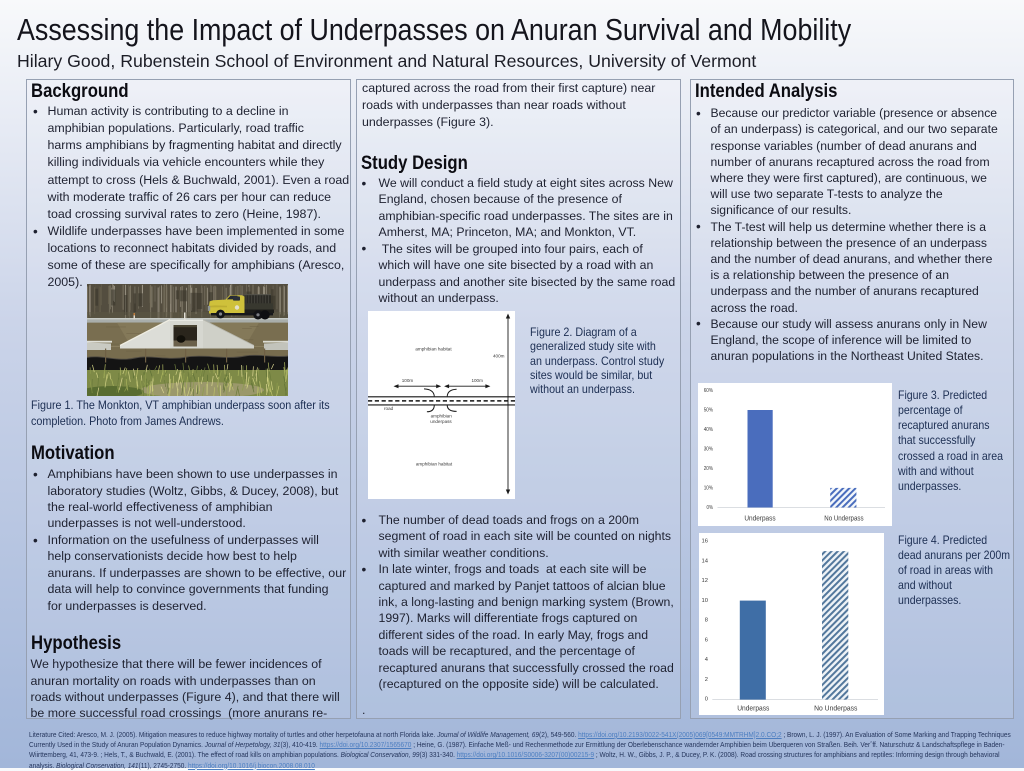 Image resolution: width=1024 pixels, height=771 pixels. What do you see at coordinates (709, 391) in the screenshot?
I see `svg-text: 60%` at bounding box center [709, 391].